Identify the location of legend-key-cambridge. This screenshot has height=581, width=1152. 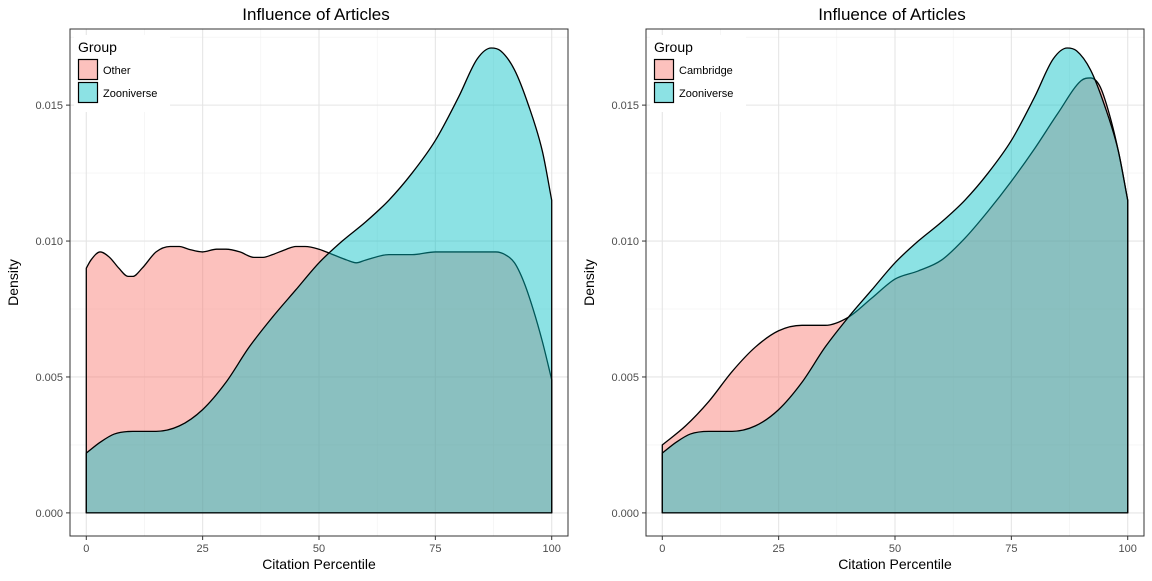
(664, 69).